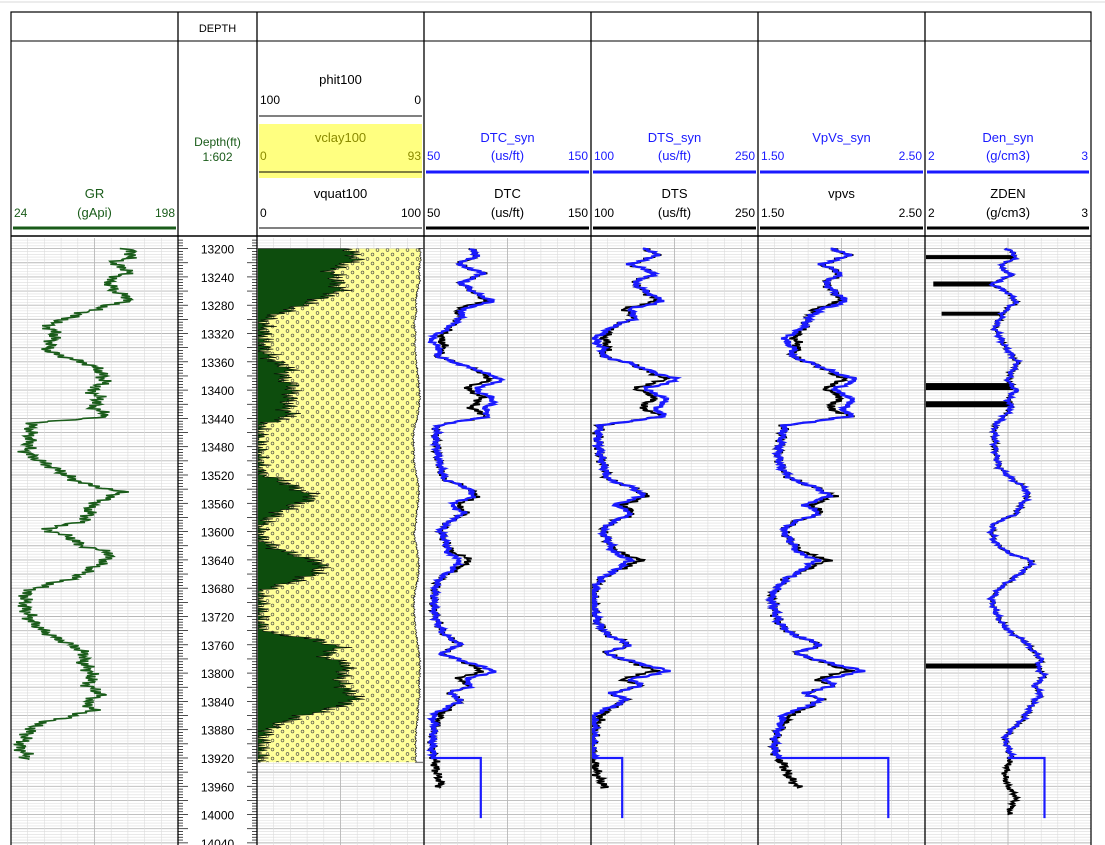 This screenshot has width=1105, height=845. I want to click on curve-name-DTS_syn: DTS_syn, so click(674, 137).